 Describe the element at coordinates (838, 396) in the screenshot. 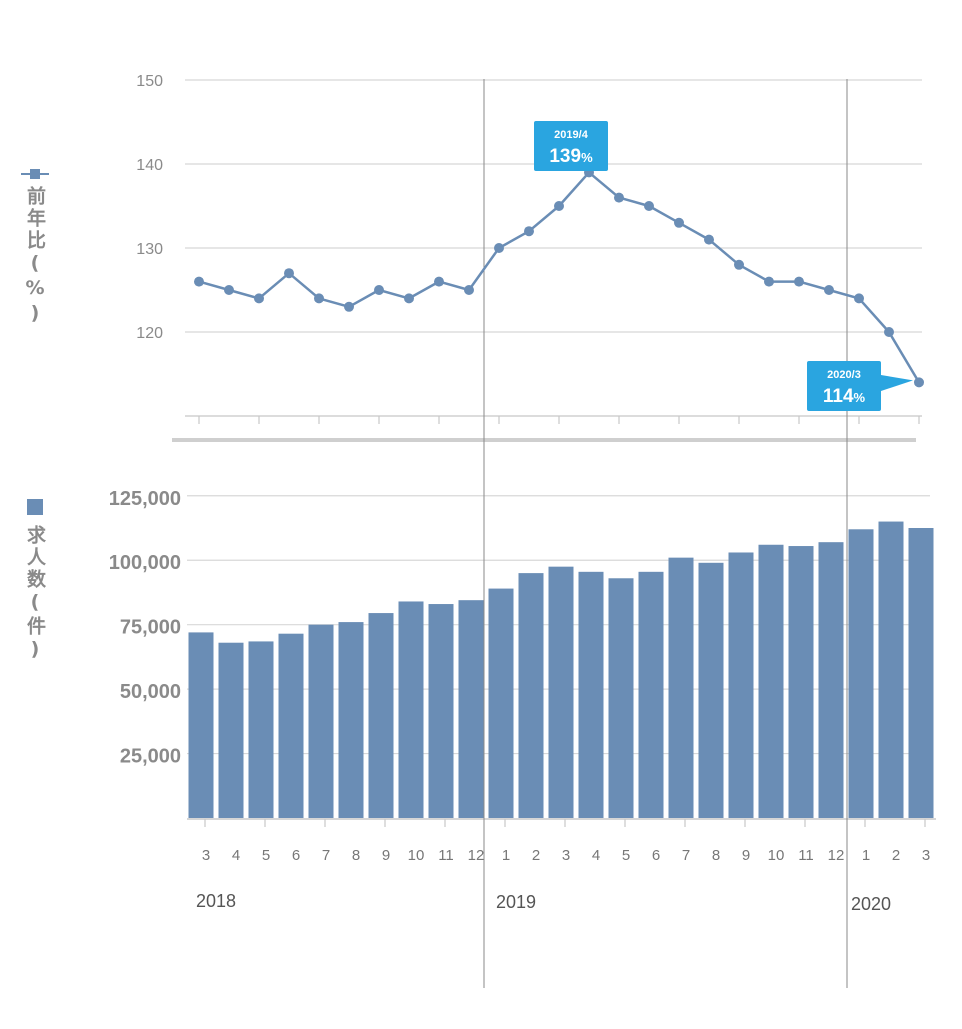

I see `callout-value-number: 114` at that location.